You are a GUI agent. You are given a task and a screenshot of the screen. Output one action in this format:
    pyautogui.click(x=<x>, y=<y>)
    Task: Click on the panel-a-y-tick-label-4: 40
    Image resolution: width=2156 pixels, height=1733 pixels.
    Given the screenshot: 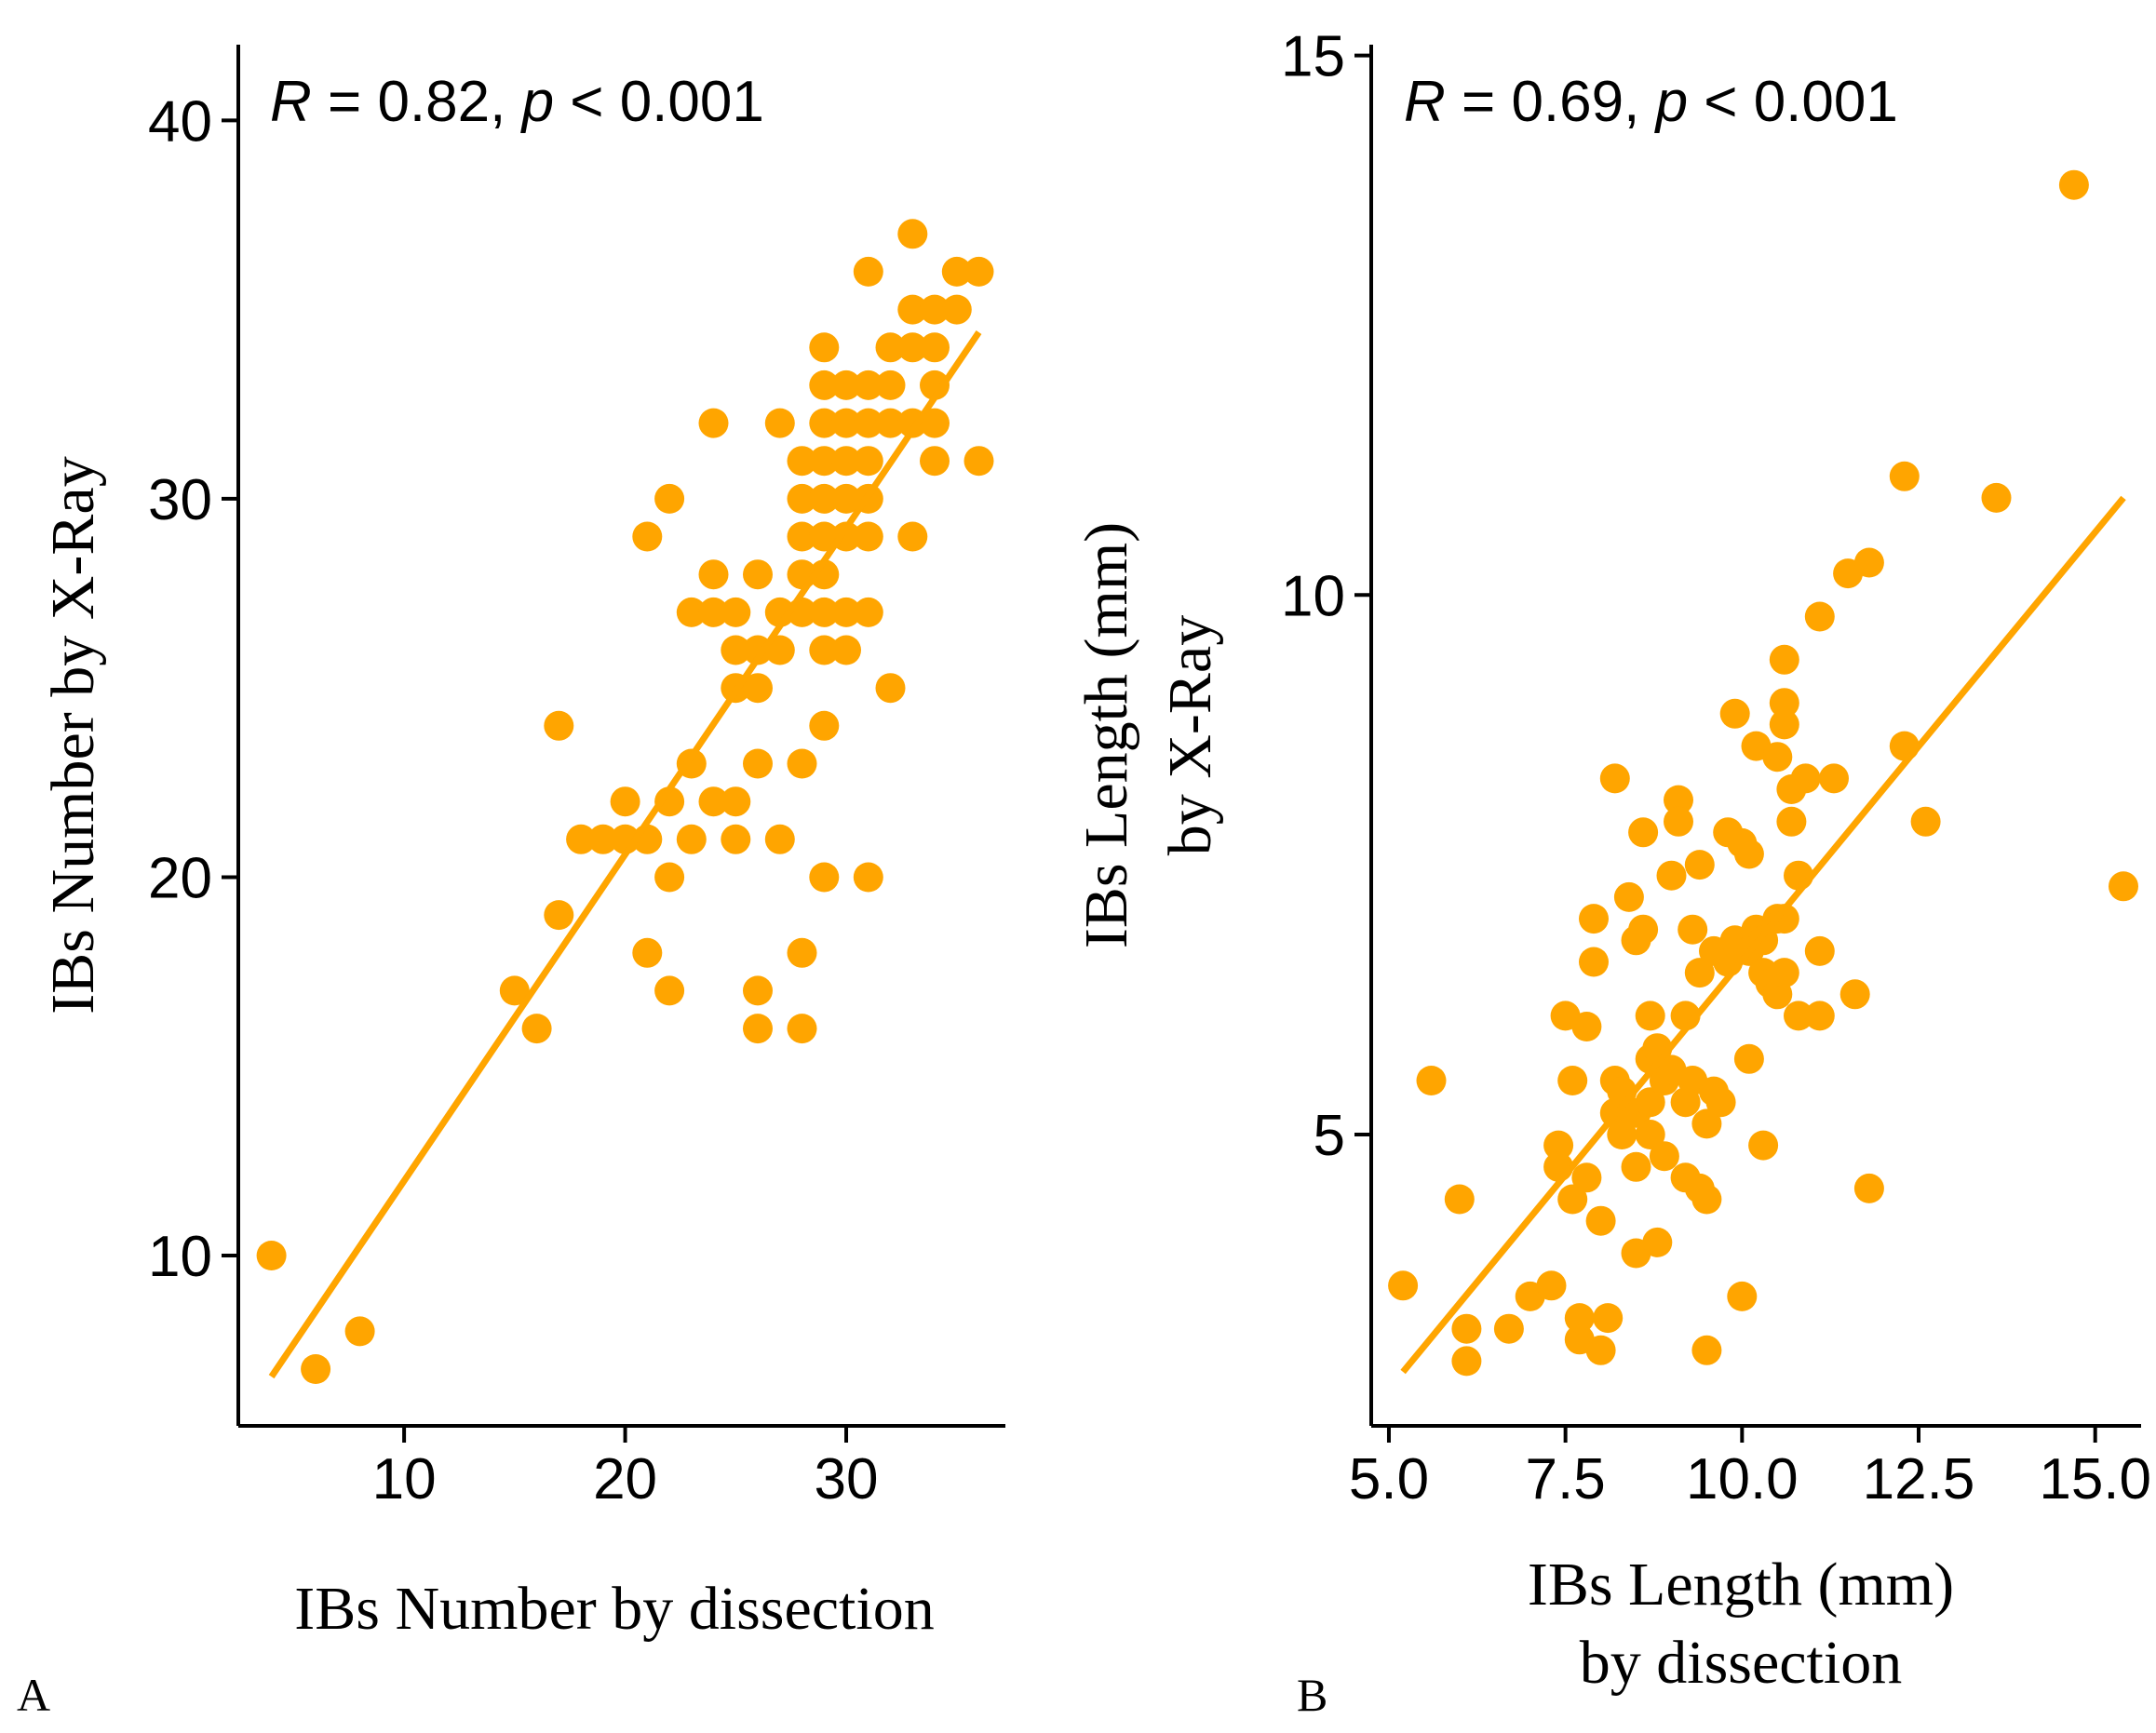 What is the action you would take?
    pyautogui.click(x=180, y=121)
    